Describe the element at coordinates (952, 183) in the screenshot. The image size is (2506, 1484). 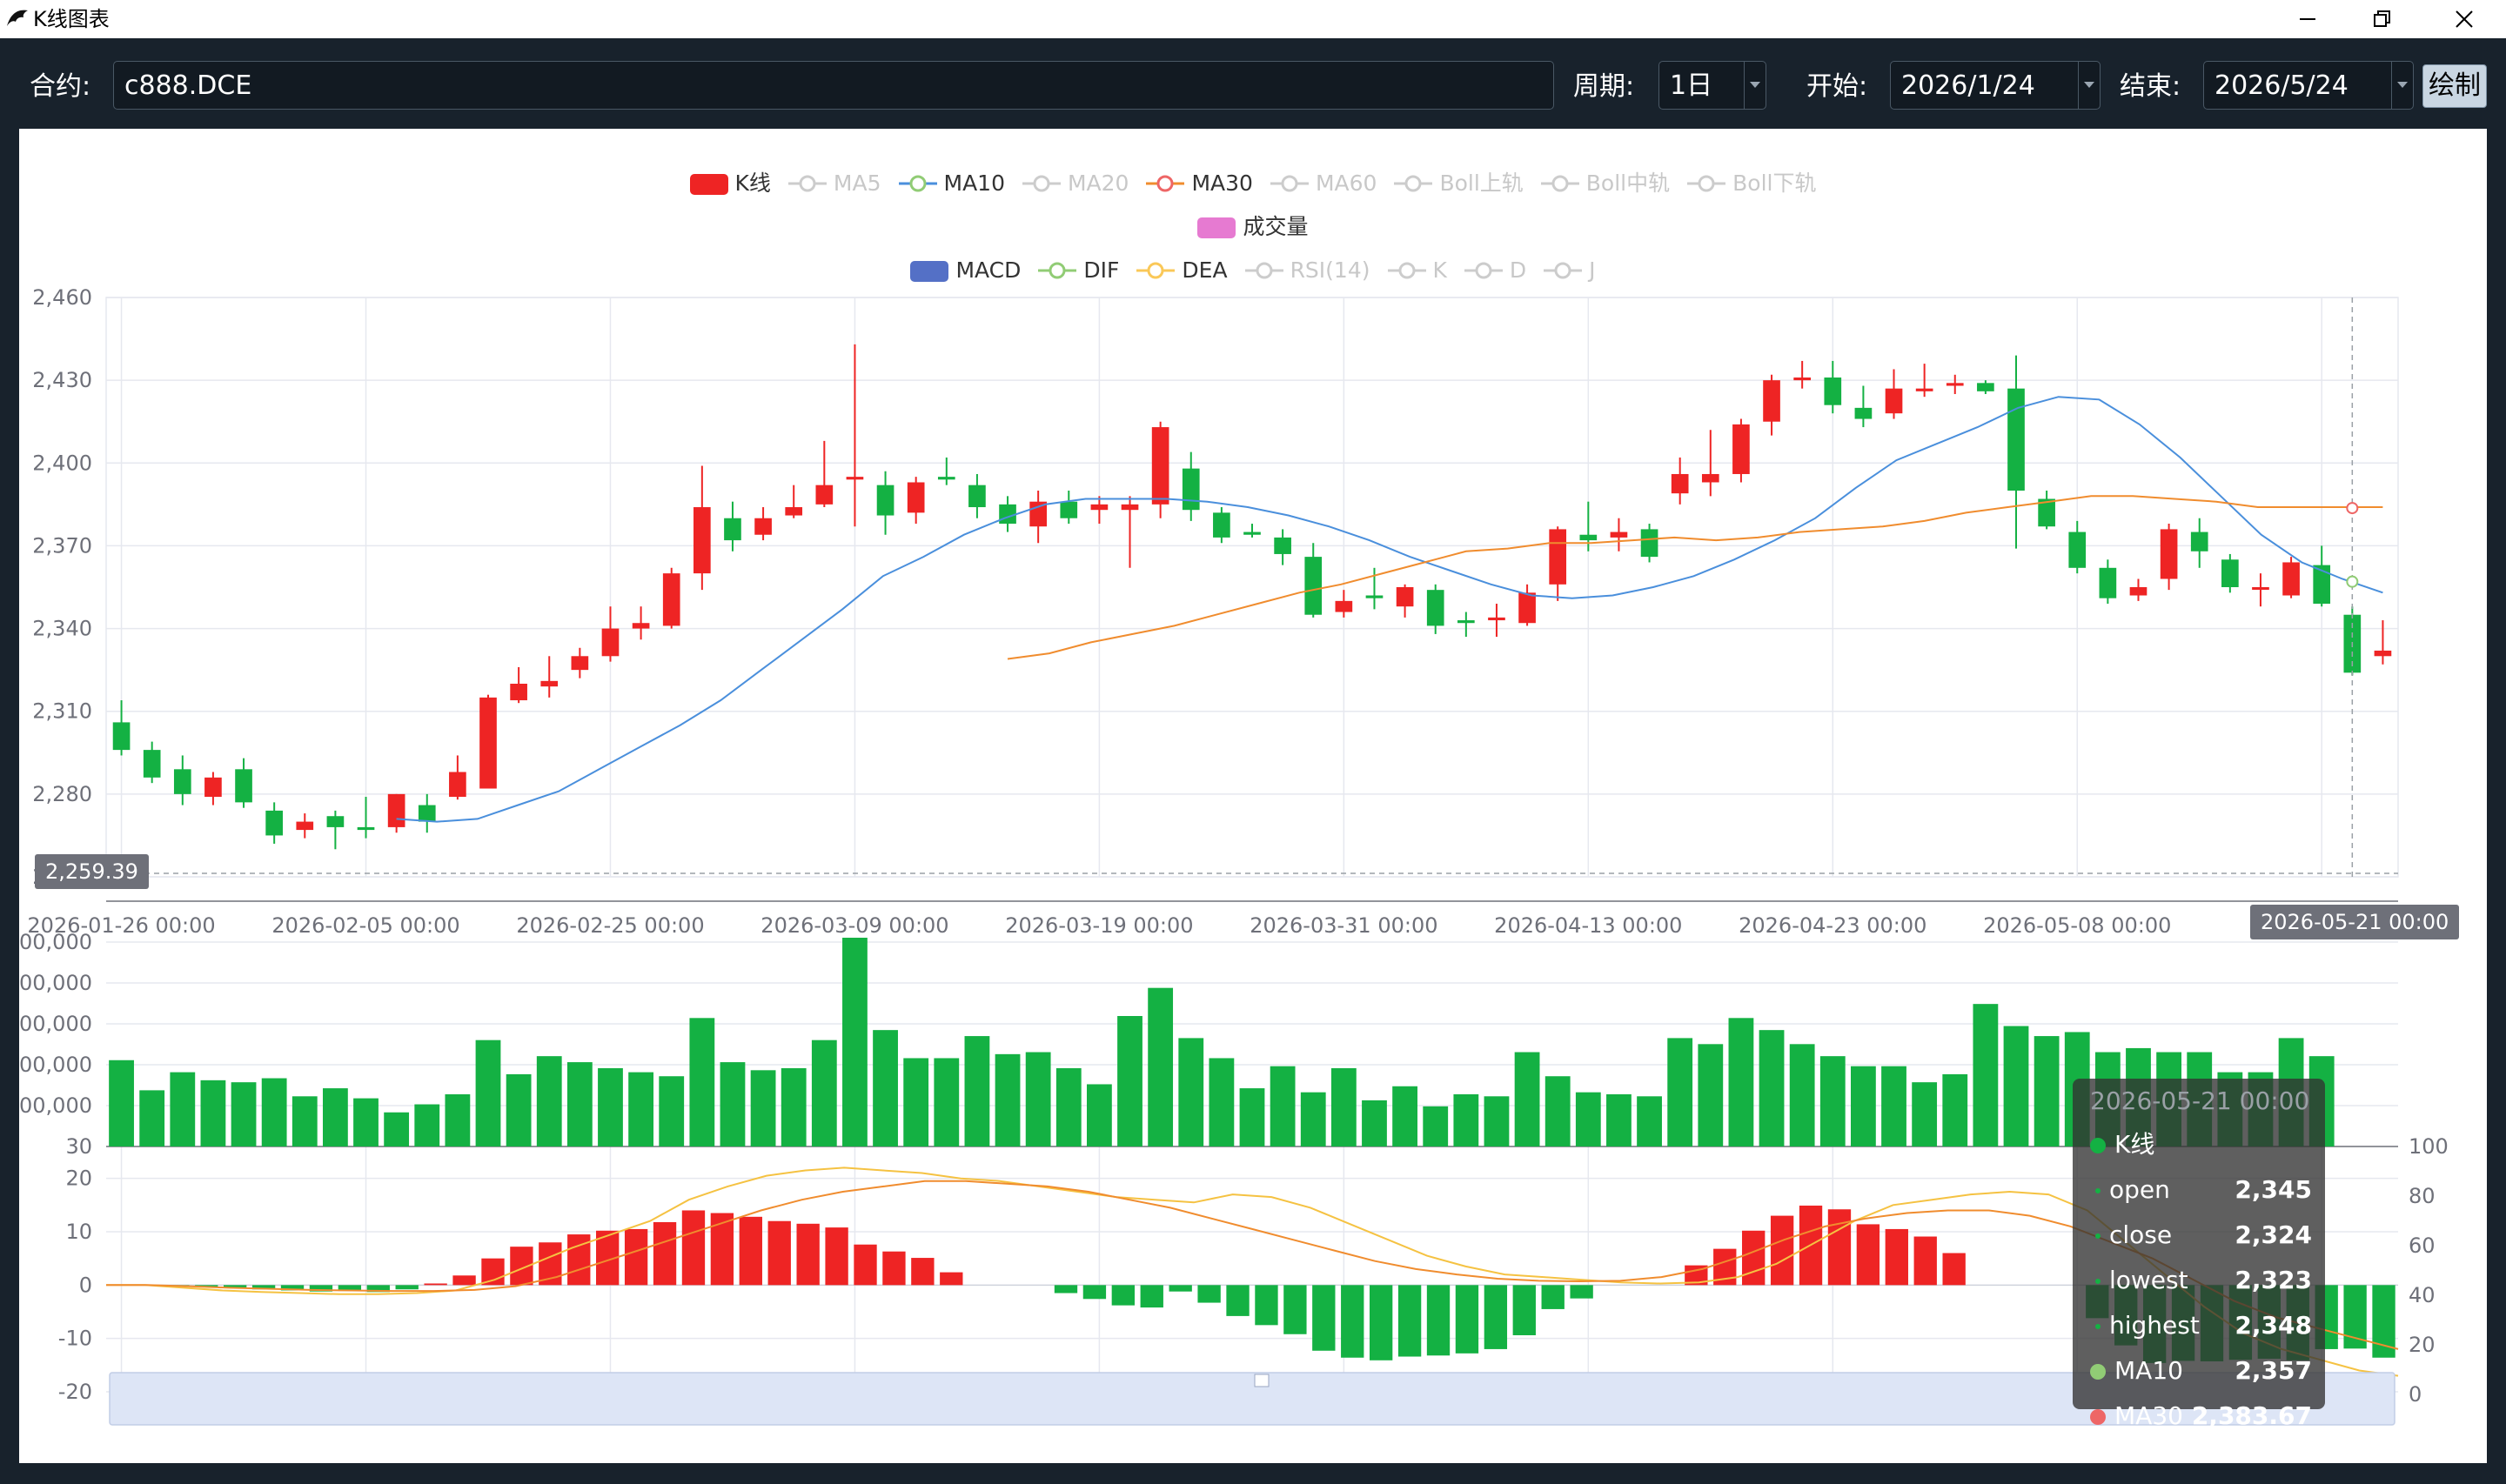
I see `legend-item-ma10: MA10` at that location.